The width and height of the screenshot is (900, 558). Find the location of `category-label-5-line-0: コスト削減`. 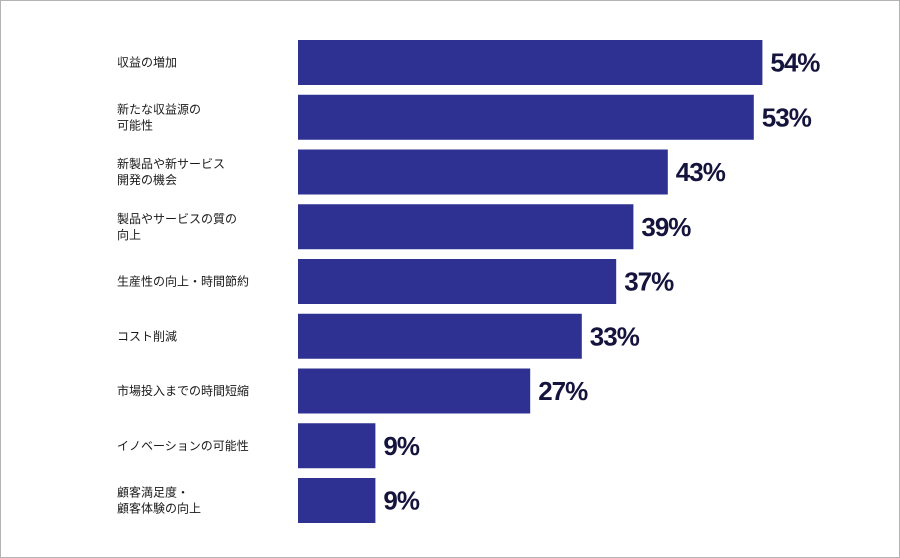

category-label-5-line-0: コスト削減 is located at coordinates (147, 335).